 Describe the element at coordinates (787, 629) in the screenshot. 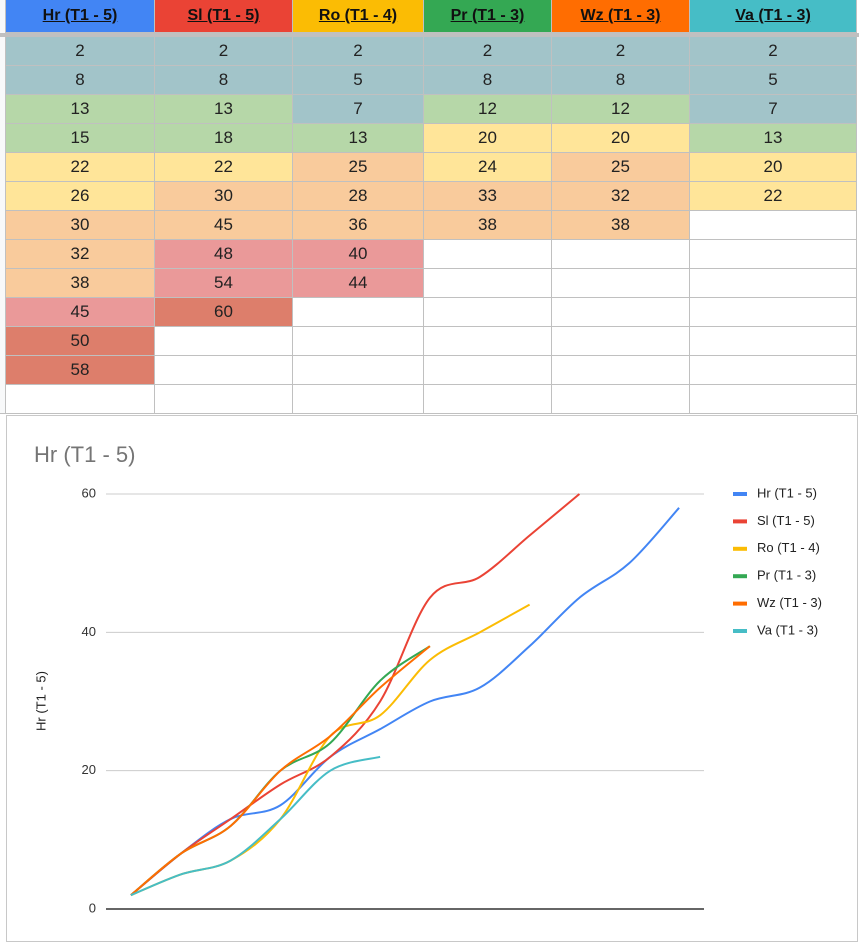

I see `legend-label: Va (T1 - 3)` at that location.